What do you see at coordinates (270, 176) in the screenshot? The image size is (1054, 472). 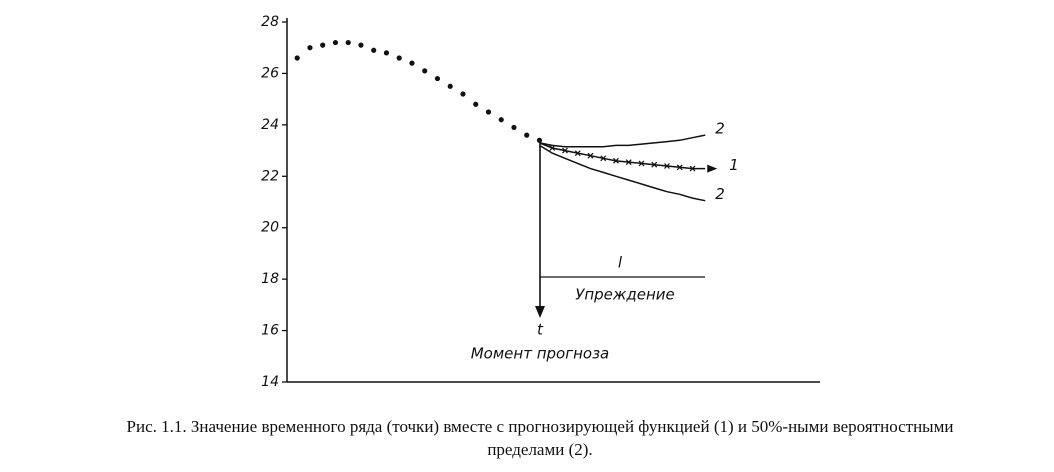 I see `y-tick-label: 22` at bounding box center [270, 176].